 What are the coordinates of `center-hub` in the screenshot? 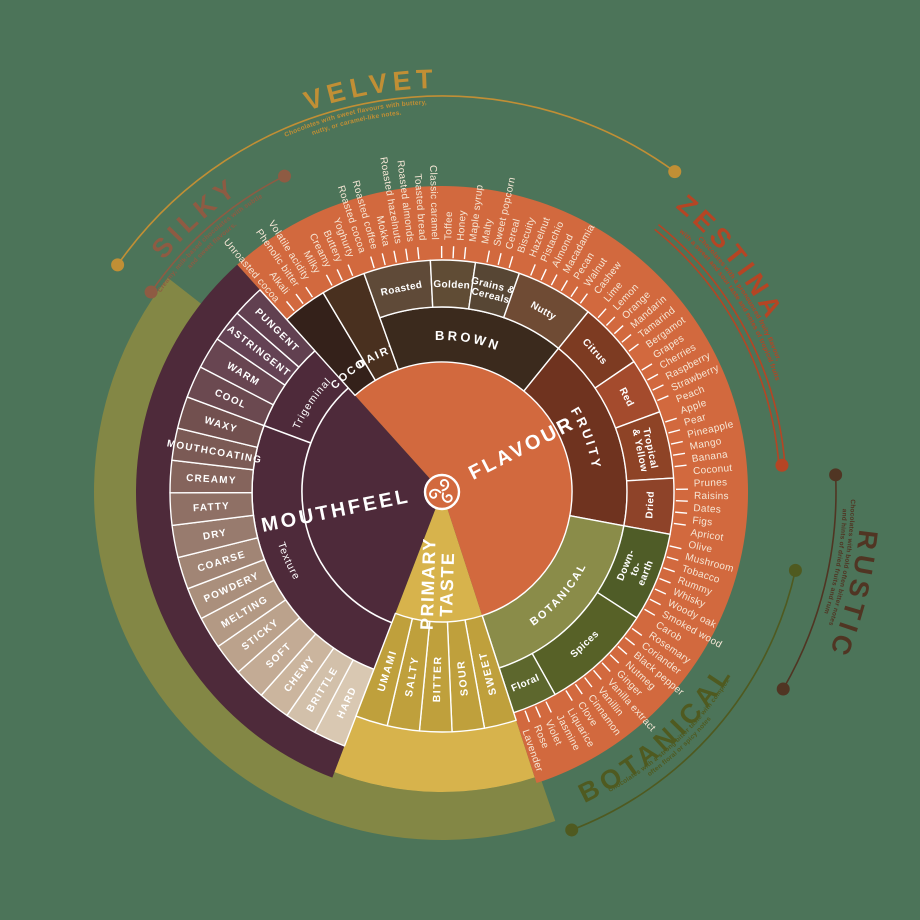 It's located at (442, 492).